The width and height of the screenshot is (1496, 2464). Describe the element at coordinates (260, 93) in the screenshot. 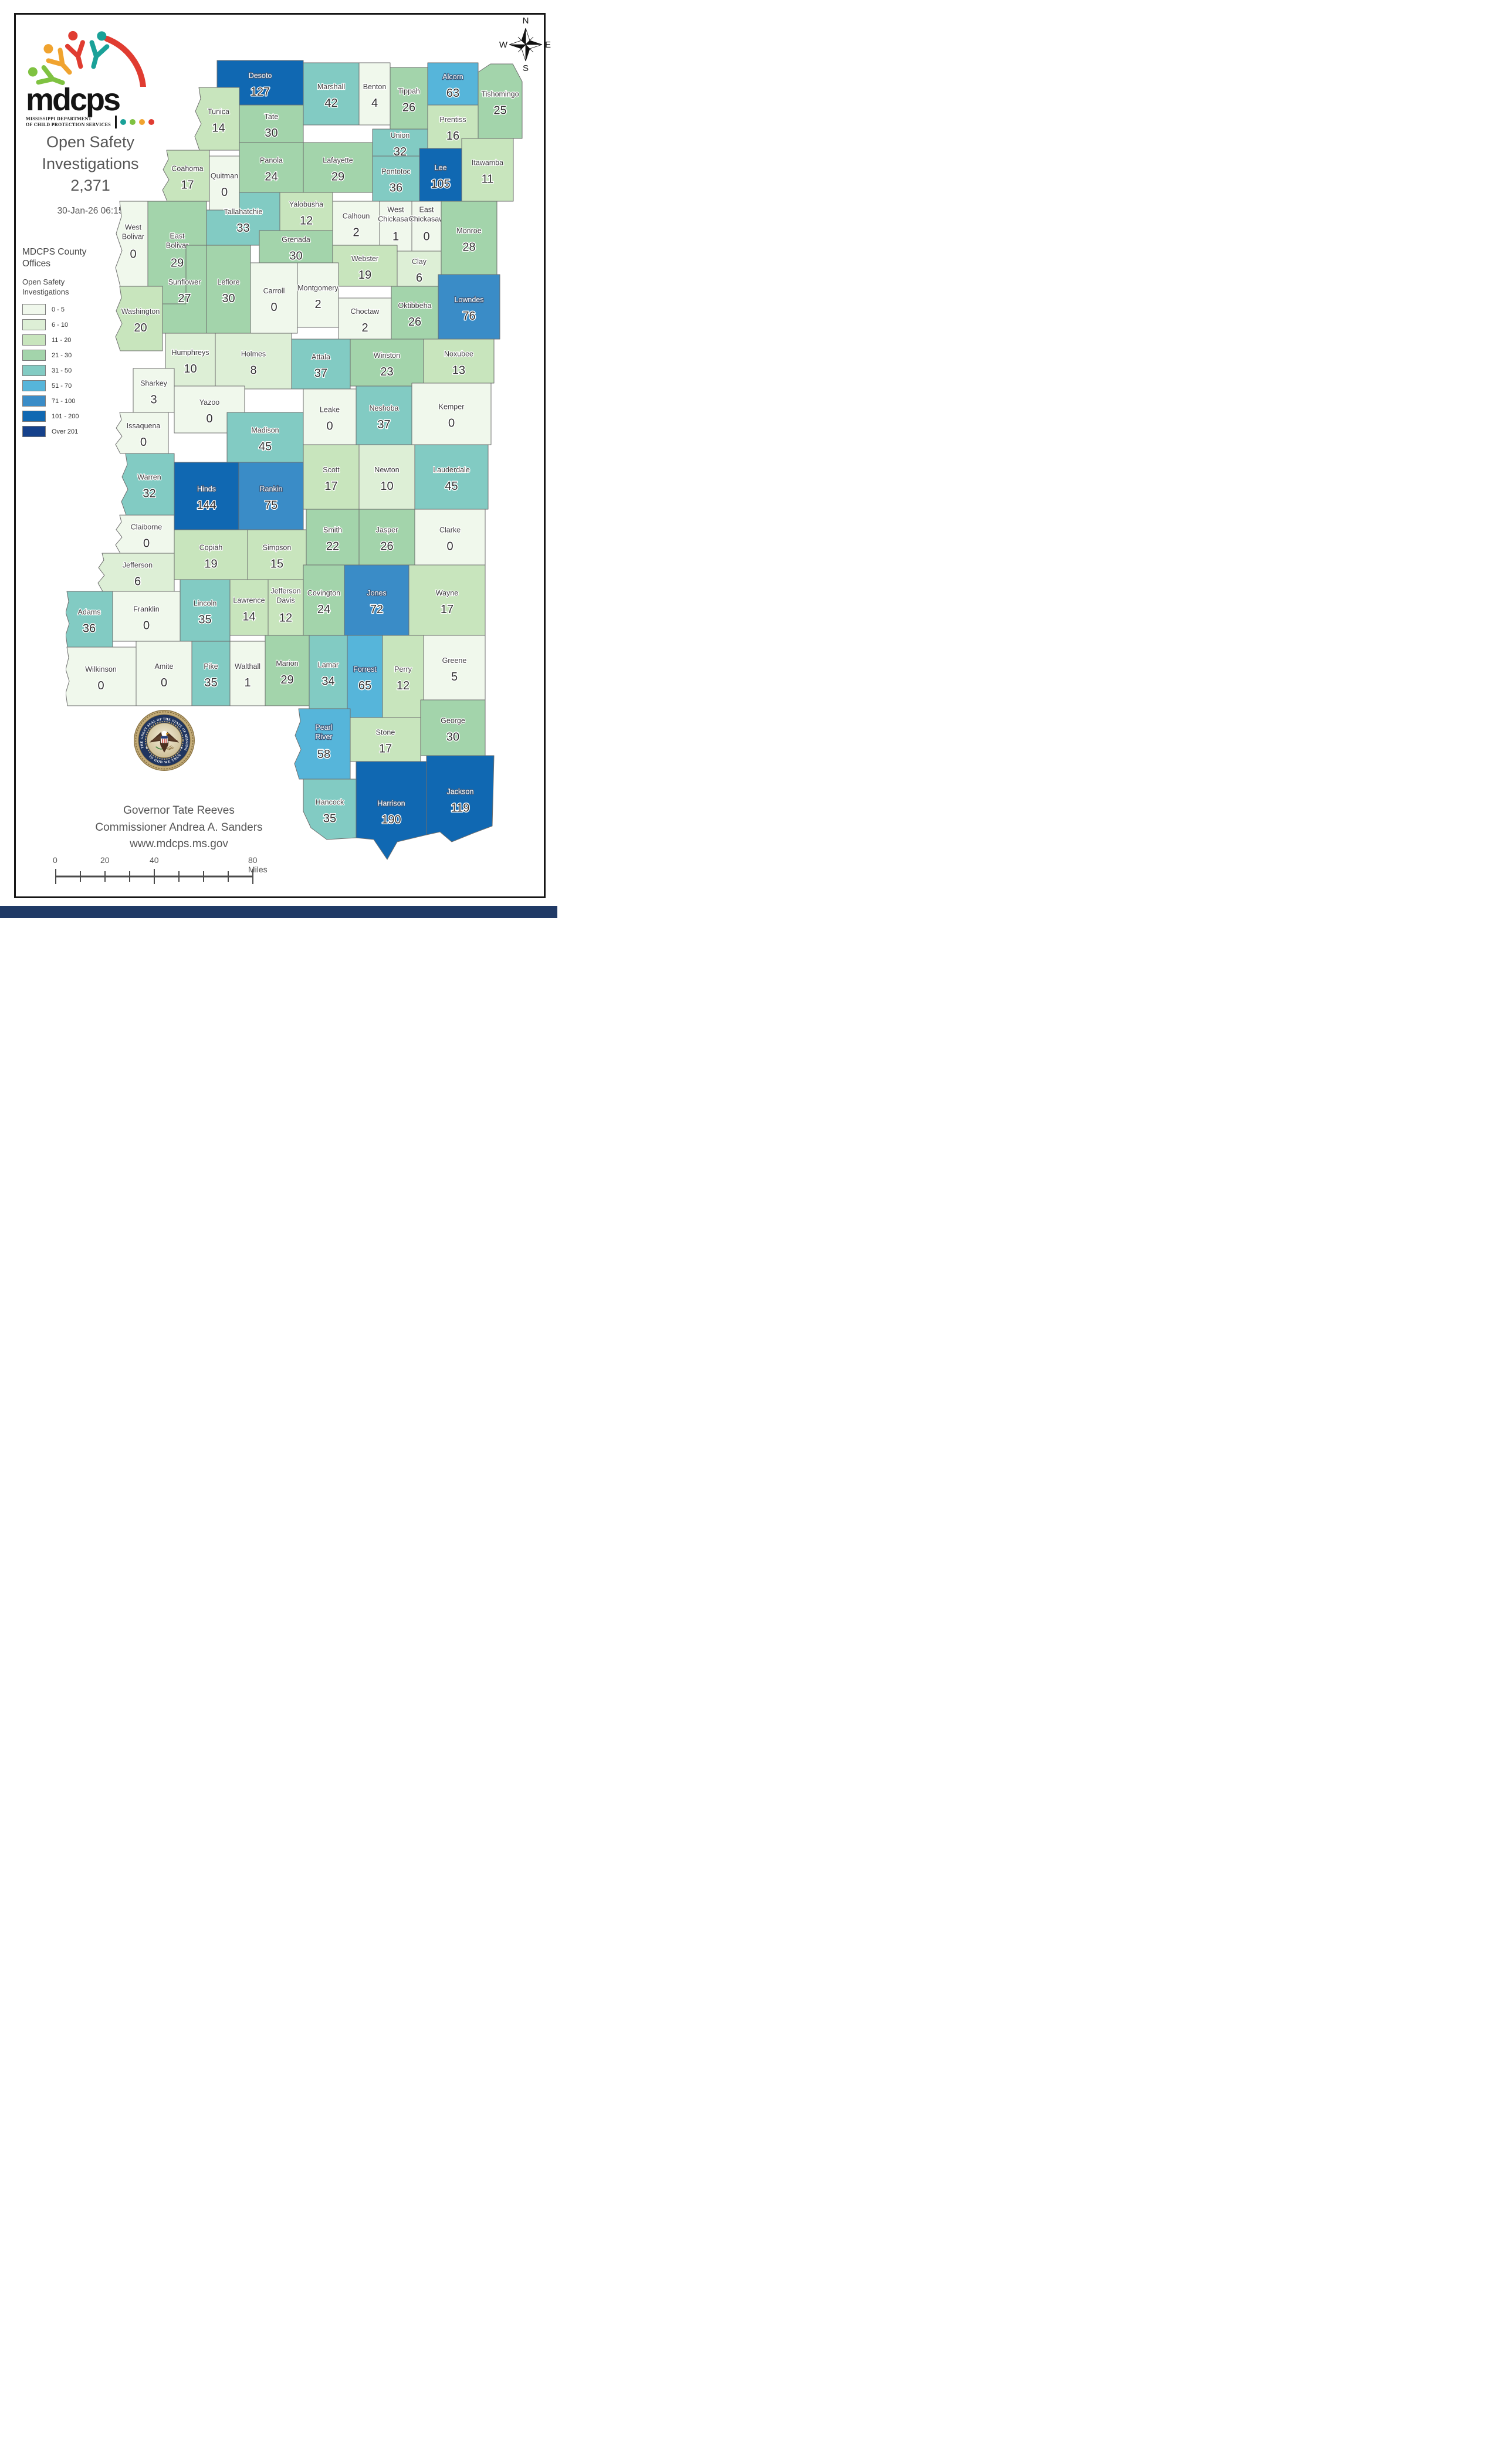

I see `county-desoto-value: 127` at that location.